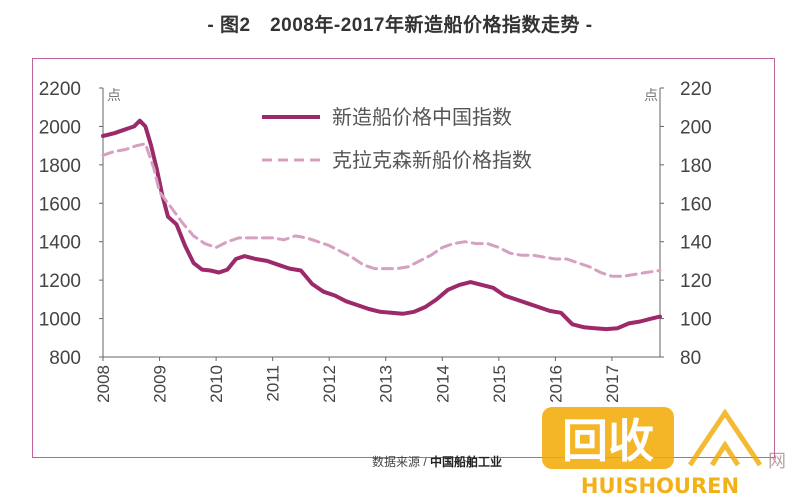 This screenshot has width=800, height=500. I want to click on y-left-tick-label: 1000, so click(60, 320).